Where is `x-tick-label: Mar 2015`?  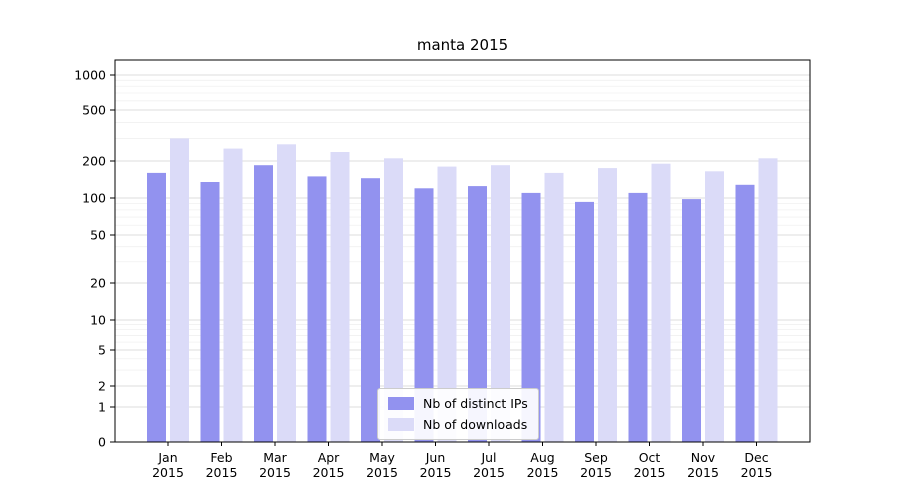
x-tick-label: Mar 2015 is located at coordinates (275, 465).